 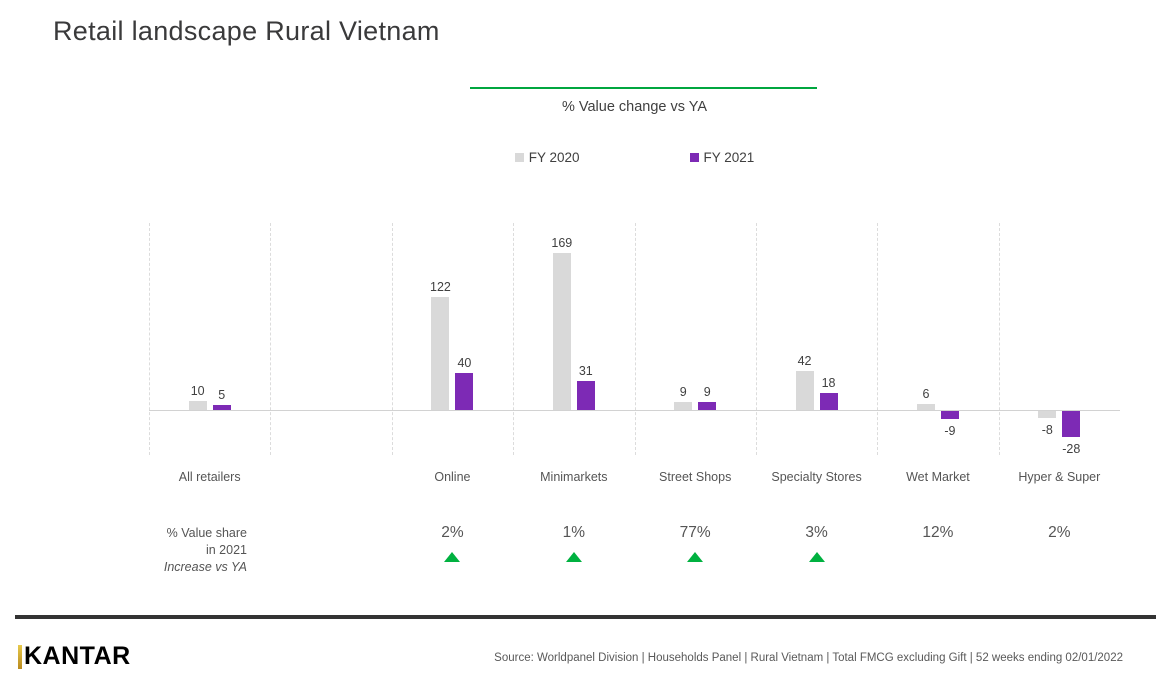 What do you see at coordinates (585, 371) in the screenshot?
I see `bar-value-label: 31` at bounding box center [585, 371].